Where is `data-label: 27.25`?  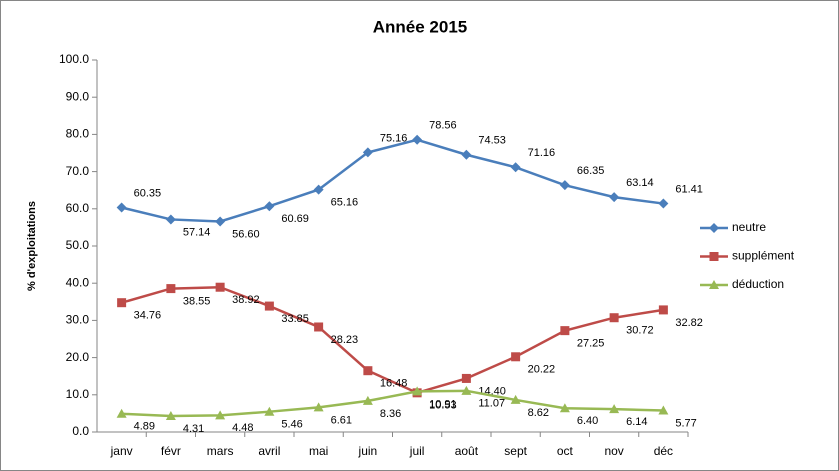
data-label: 27.25 is located at coordinates (591, 344).